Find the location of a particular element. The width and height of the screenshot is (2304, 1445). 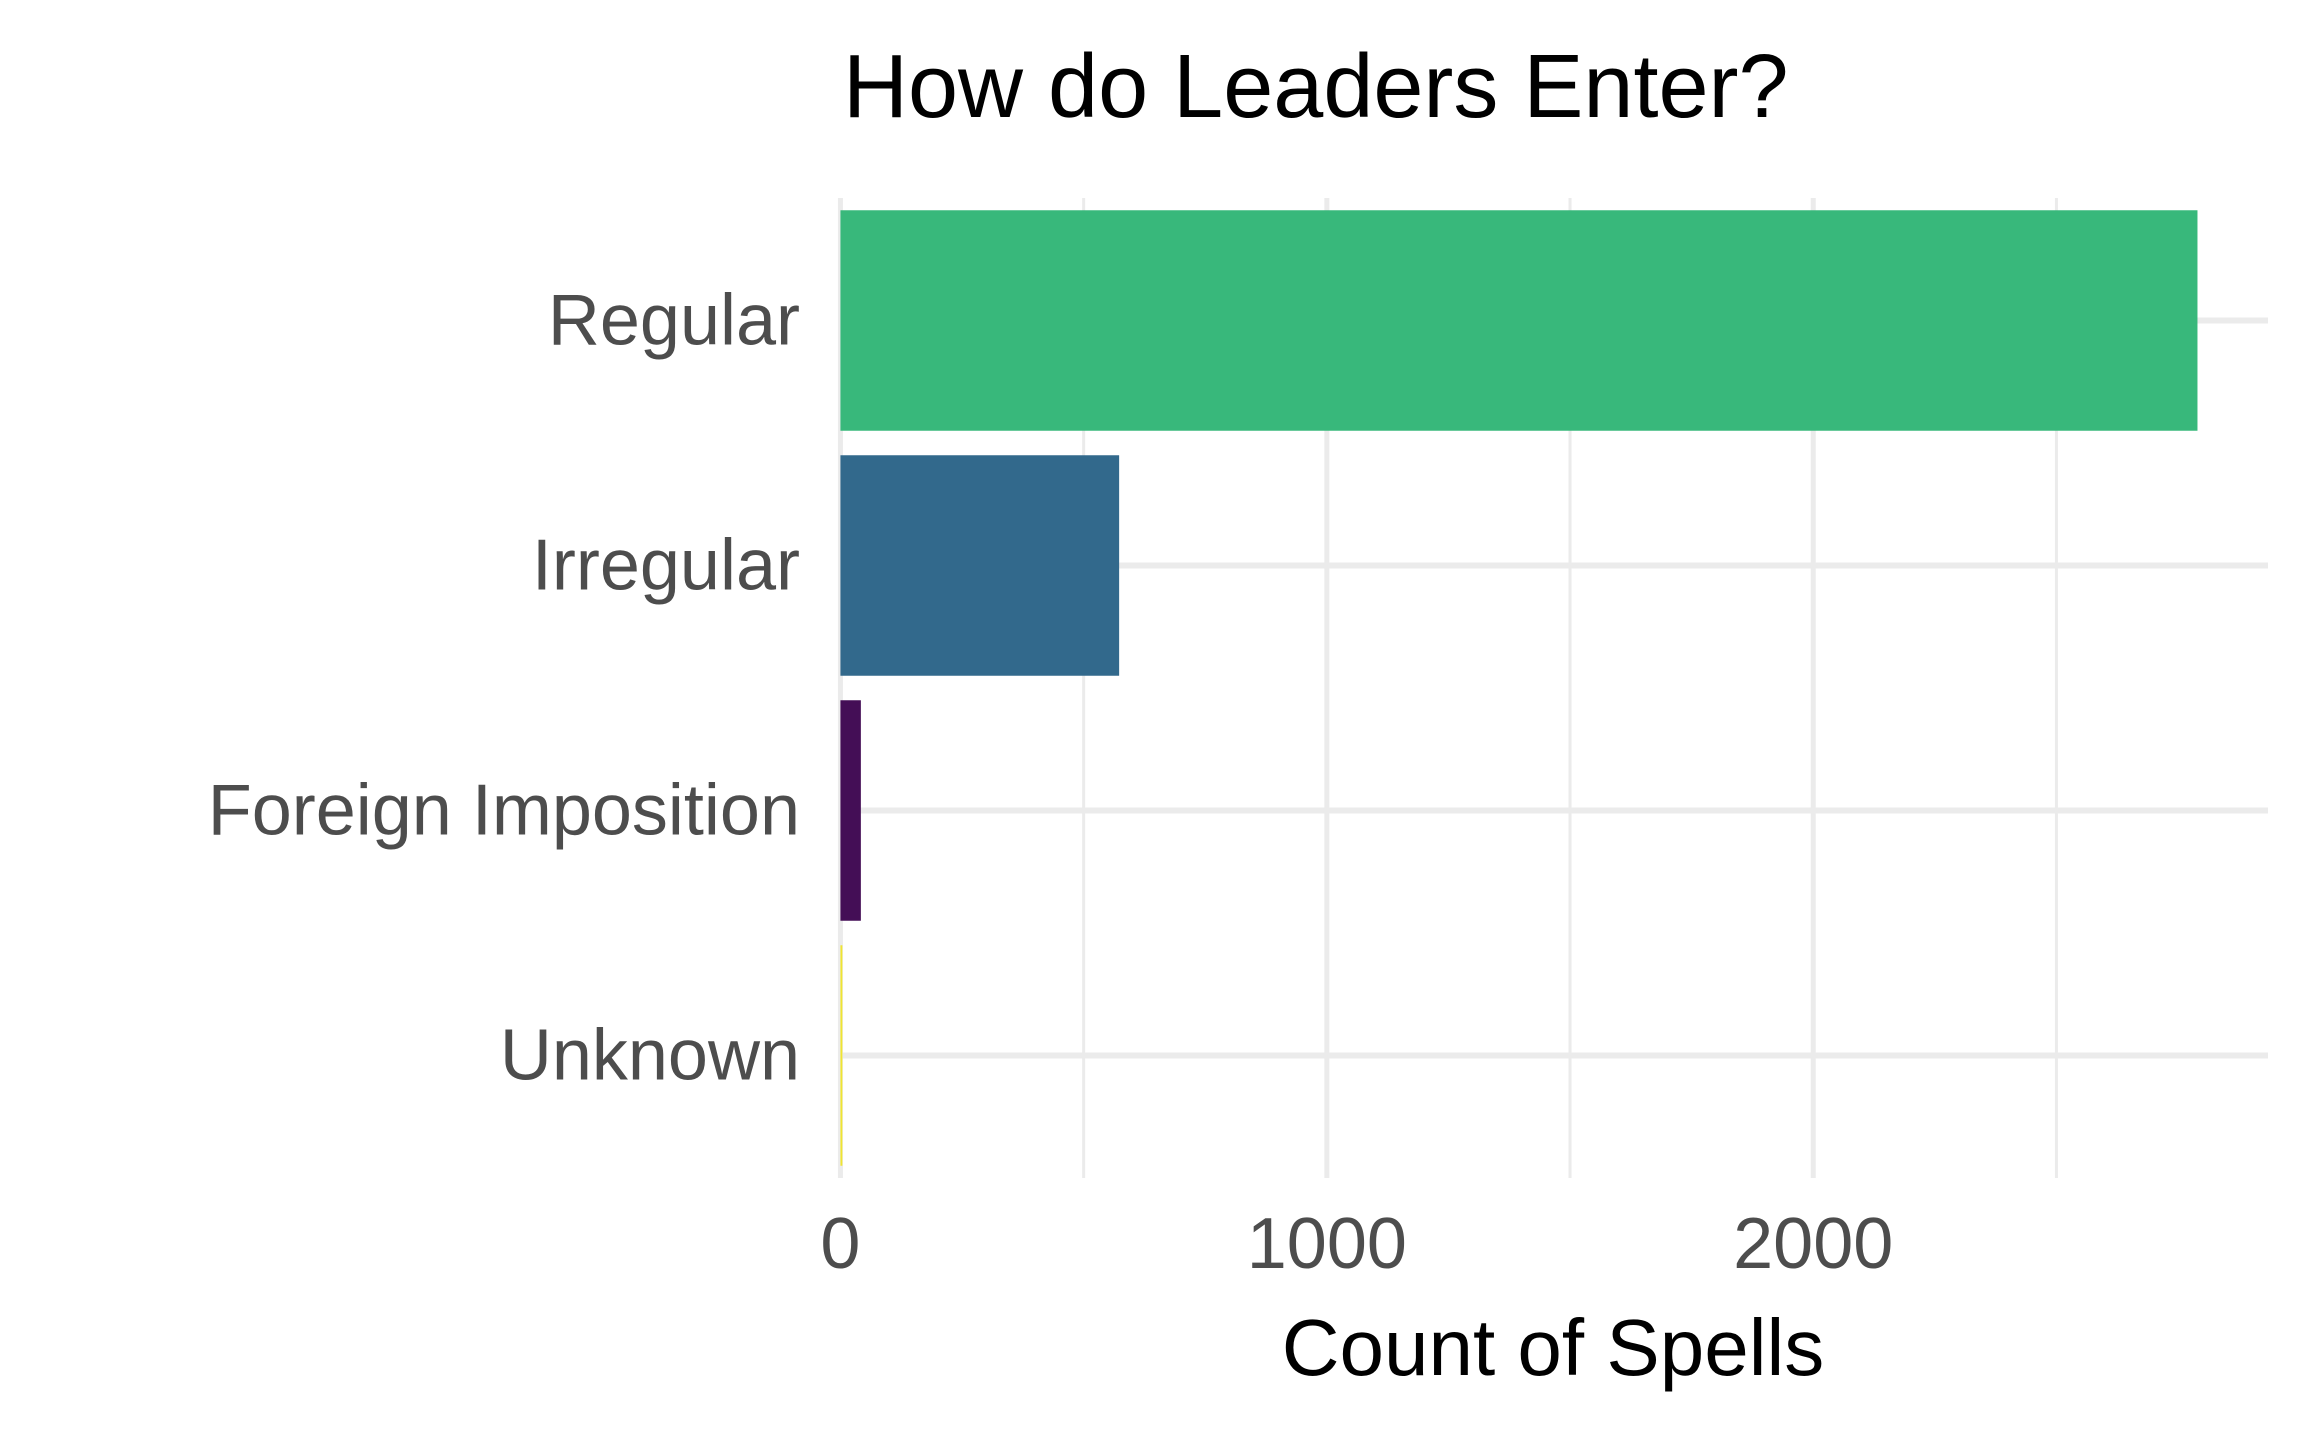

x-tick-label: 2000 is located at coordinates (1813, 1244).